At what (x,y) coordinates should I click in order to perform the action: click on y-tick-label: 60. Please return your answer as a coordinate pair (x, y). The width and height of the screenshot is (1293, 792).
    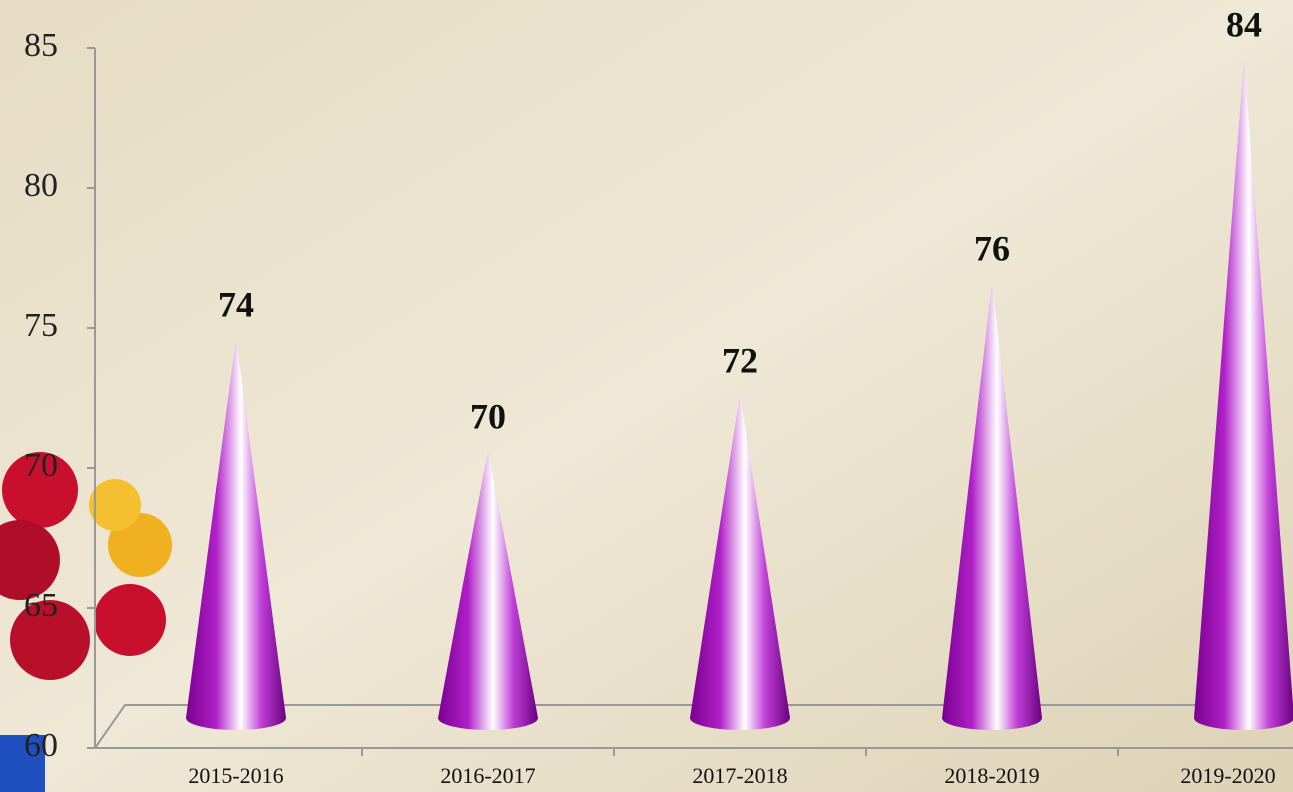
    Looking at the image, I should click on (41, 745).